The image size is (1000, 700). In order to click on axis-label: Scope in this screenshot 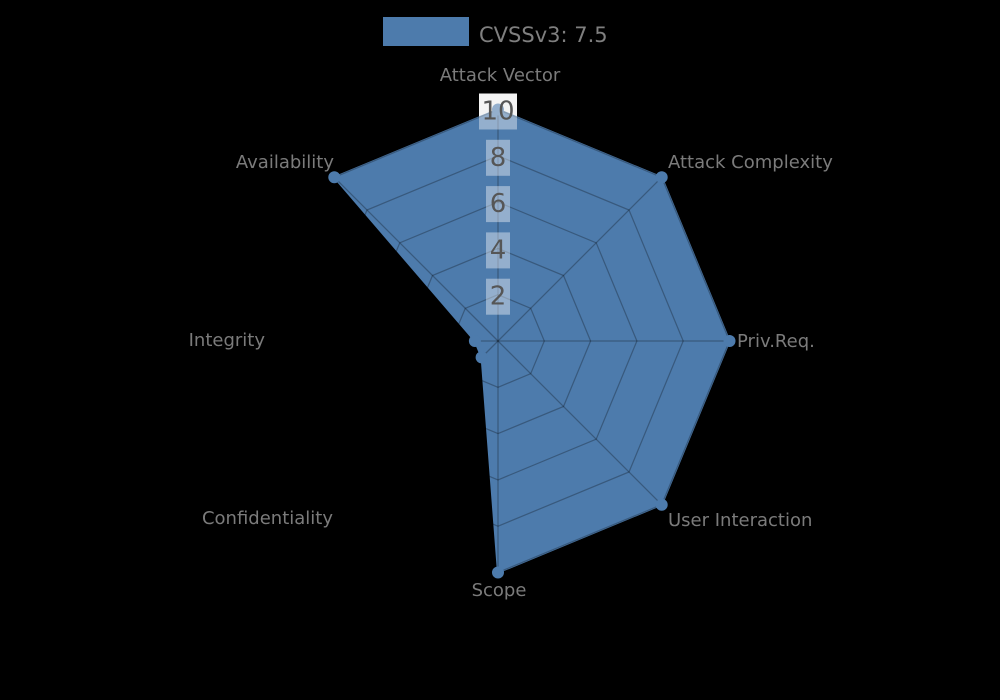, I will do `click(499, 590)`.